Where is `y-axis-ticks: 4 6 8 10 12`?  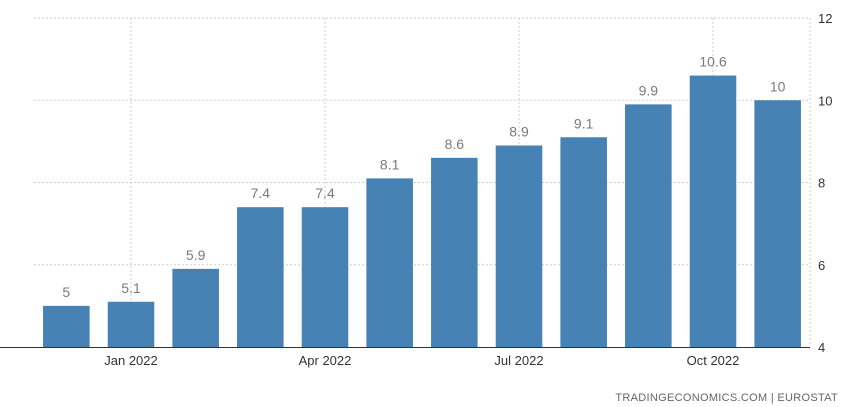
y-axis-ticks: 4 6 8 10 12 is located at coordinates (825, 183).